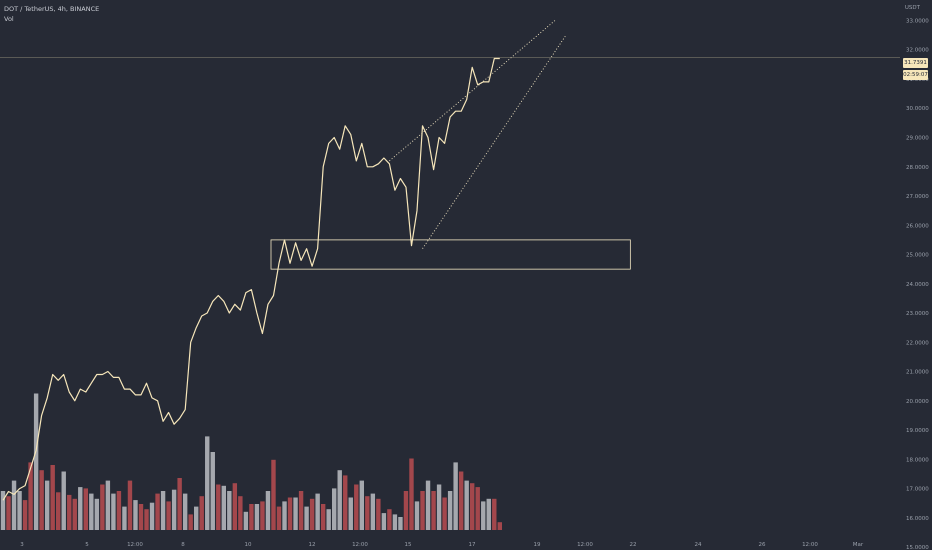 This screenshot has width=932, height=550. What do you see at coordinates (408, 545) in the screenshot?
I see `x-tick-label: 15` at bounding box center [408, 545].